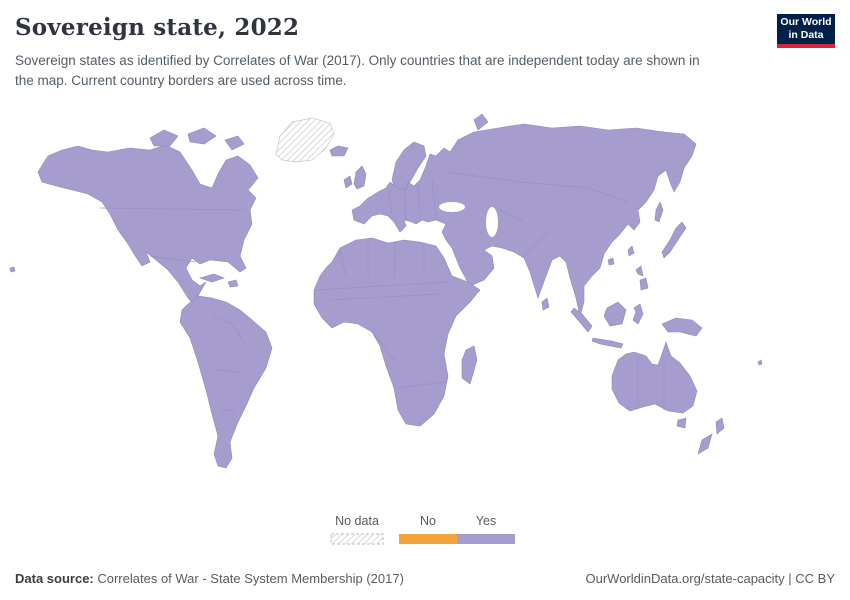 The height and width of the screenshot is (600, 850). What do you see at coordinates (806, 21) in the screenshot?
I see `owid-logo-line1: Our World` at bounding box center [806, 21].